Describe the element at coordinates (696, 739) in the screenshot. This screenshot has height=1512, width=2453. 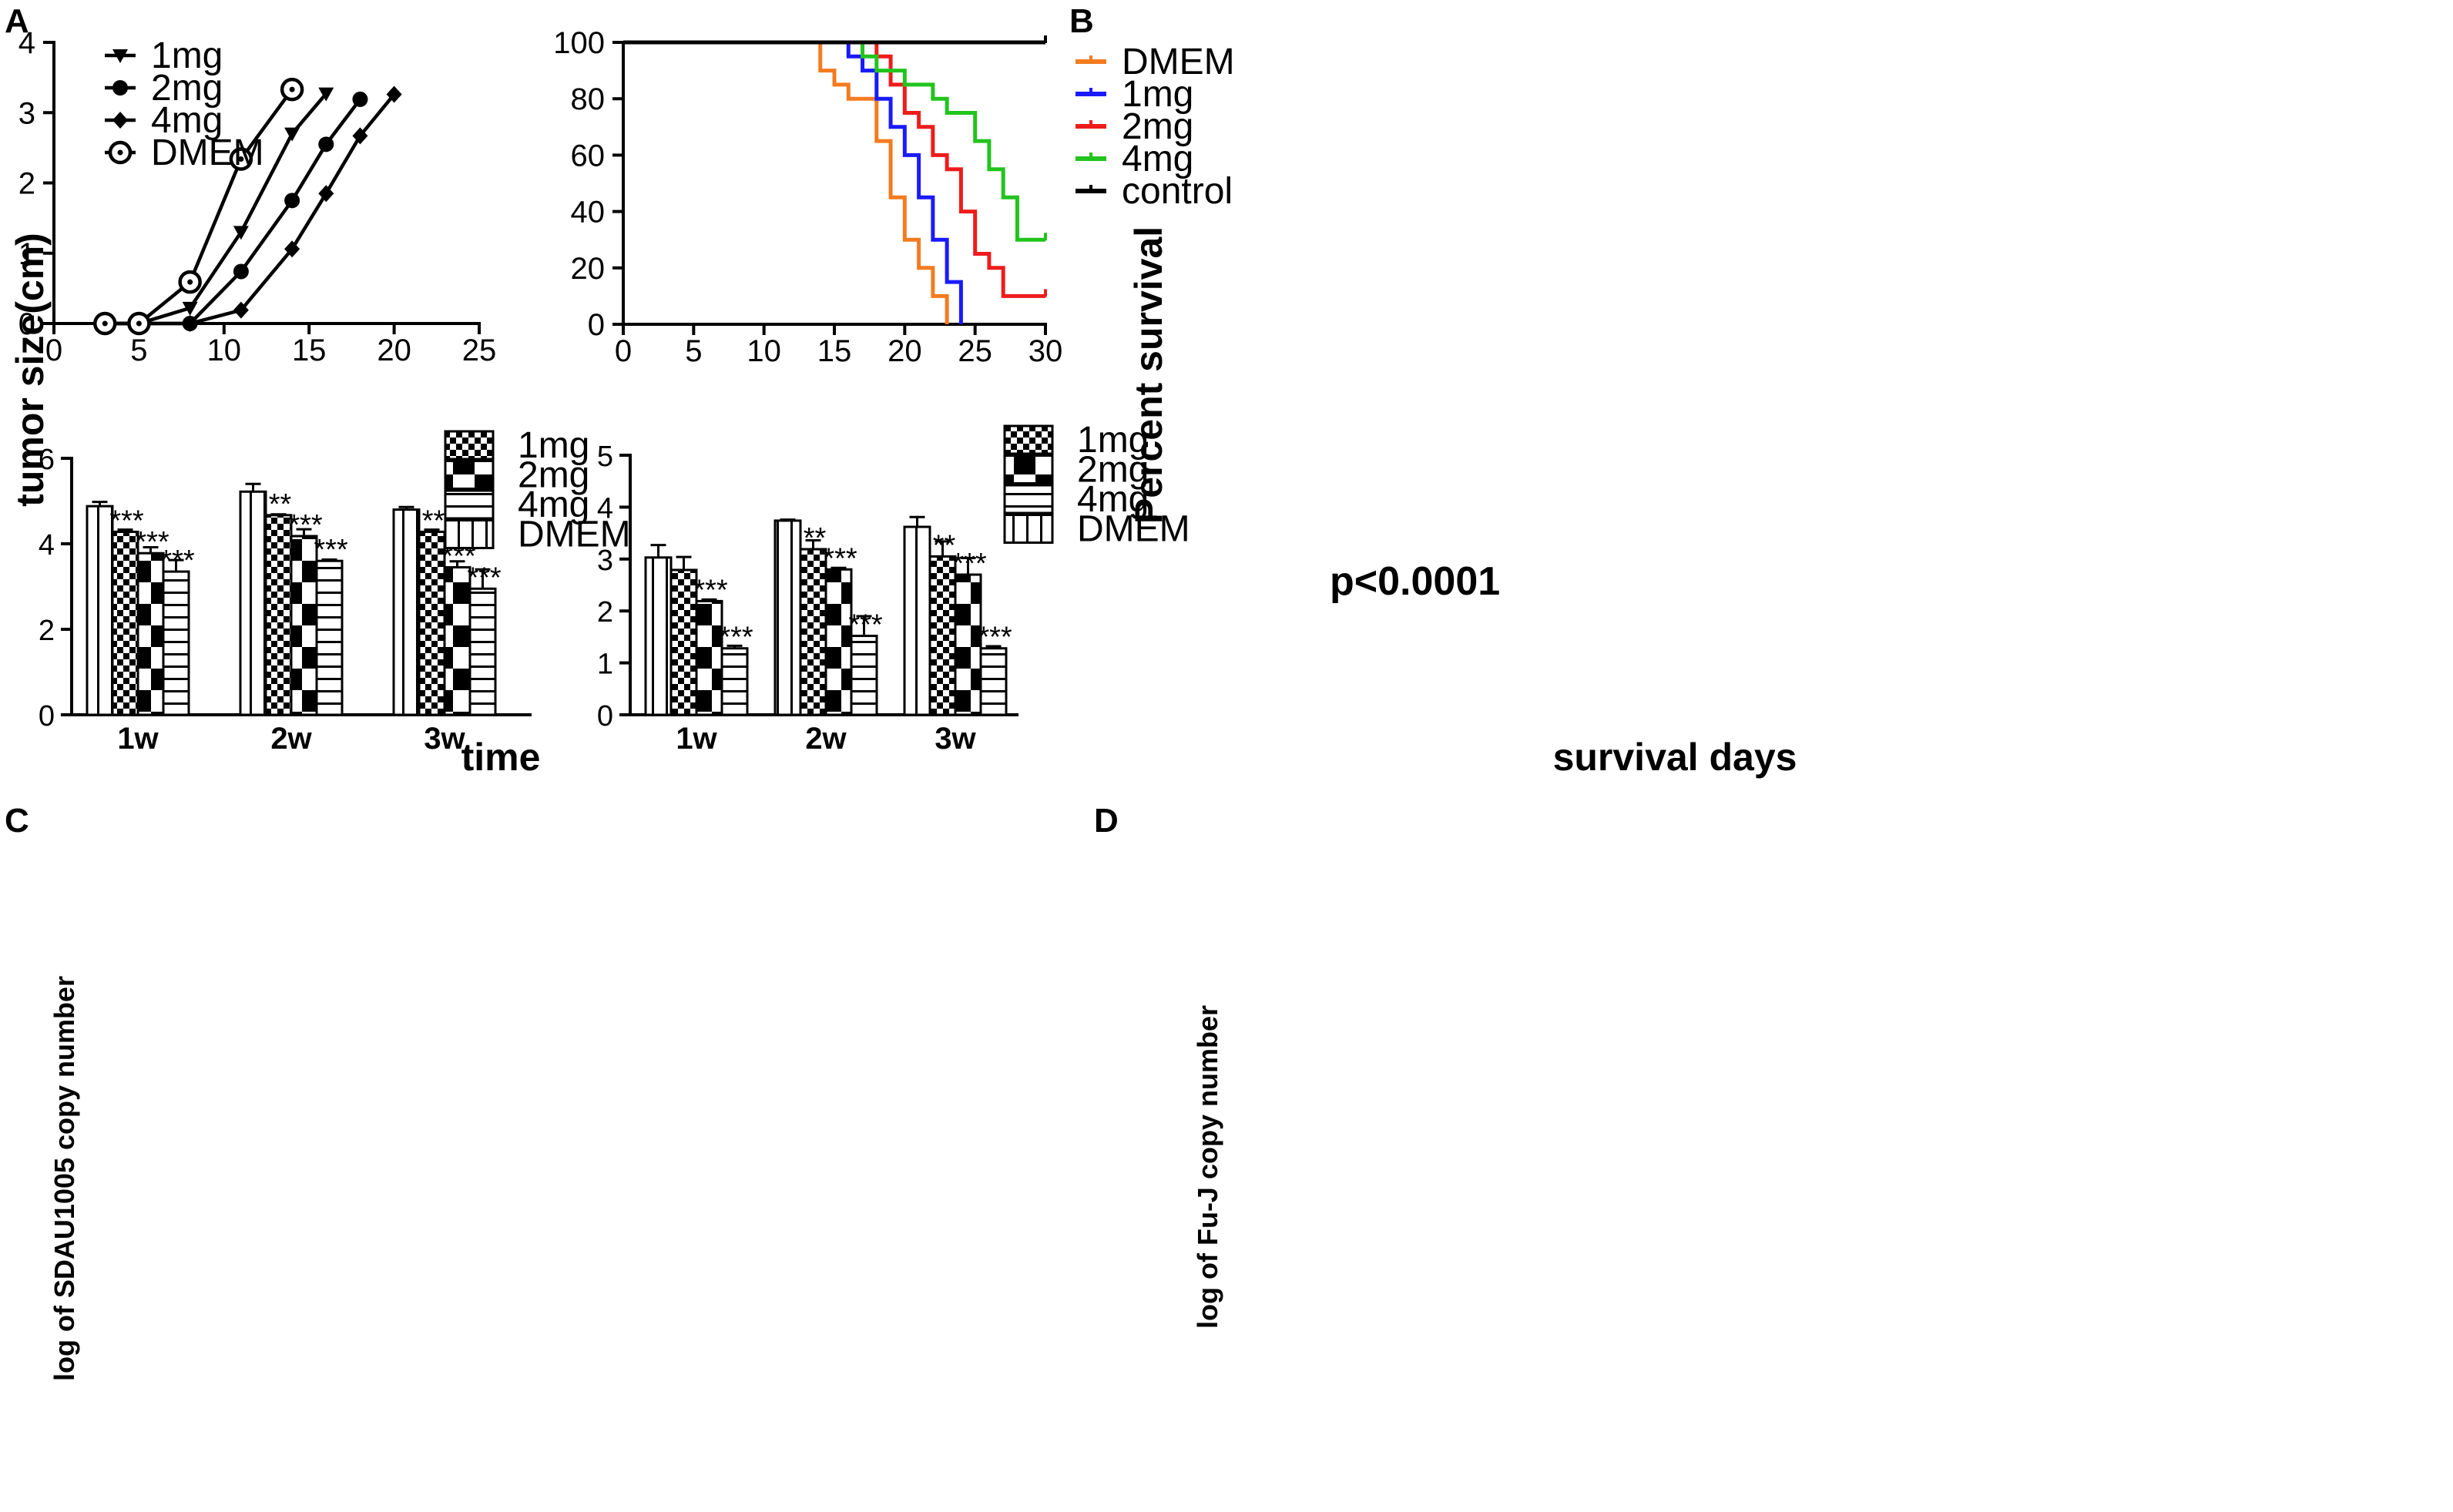
I see `panel-d-category-label: 1w` at that location.